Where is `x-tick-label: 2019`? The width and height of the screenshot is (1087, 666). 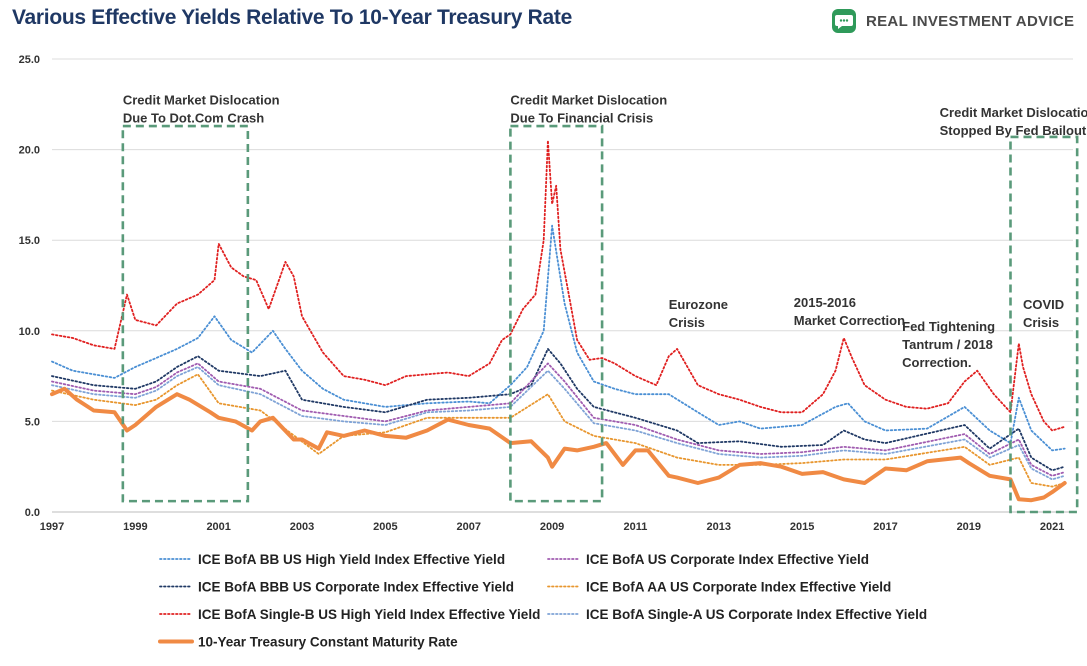
x-tick-label: 2019 is located at coordinates (969, 527).